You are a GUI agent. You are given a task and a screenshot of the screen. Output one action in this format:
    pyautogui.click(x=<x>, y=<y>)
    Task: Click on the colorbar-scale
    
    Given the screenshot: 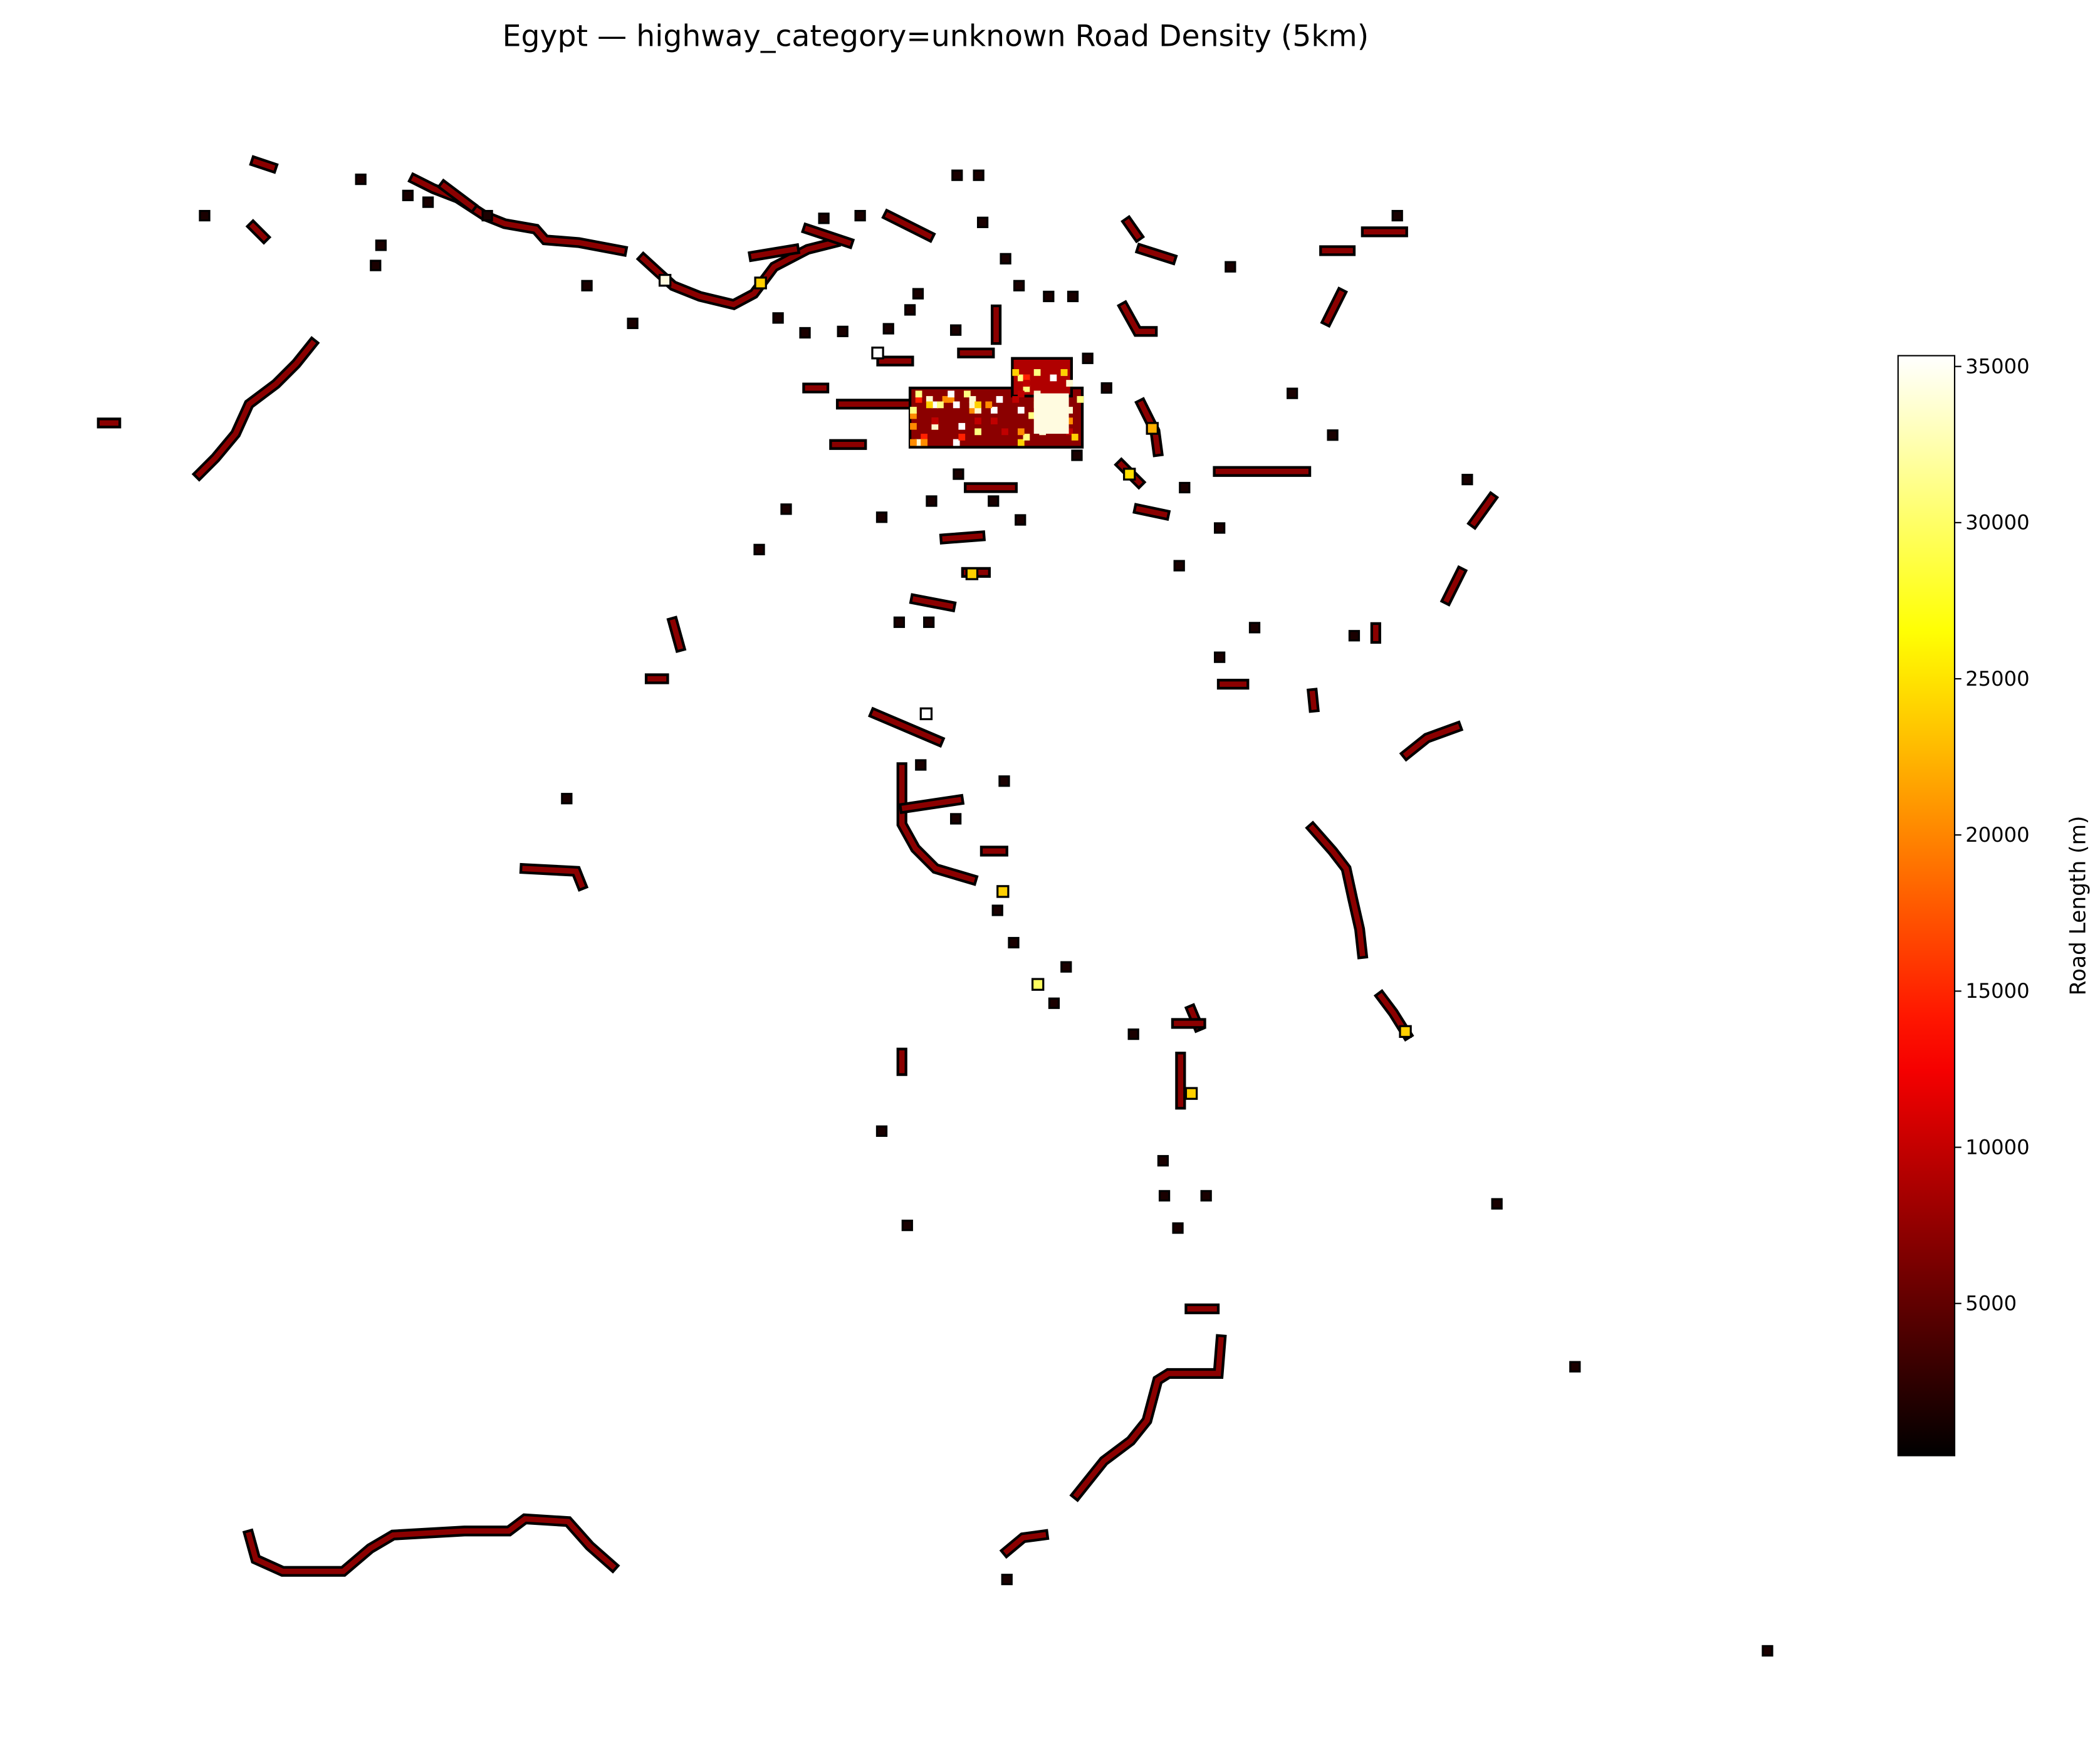 What is the action you would take?
    pyautogui.click(x=1926, y=906)
    